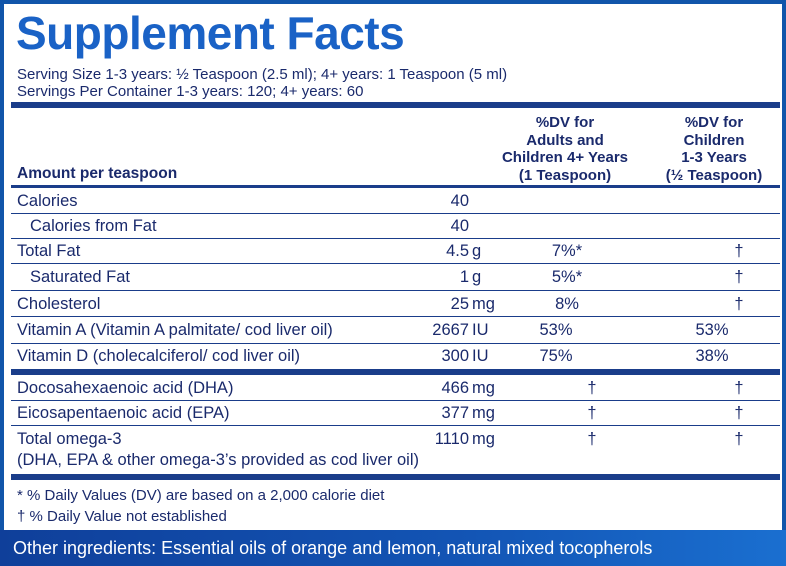 This screenshot has height=566, width=786. Describe the element at coordinates (49, 251) in the screenshot. I see `nutrient-name: Total Fat` at that location.